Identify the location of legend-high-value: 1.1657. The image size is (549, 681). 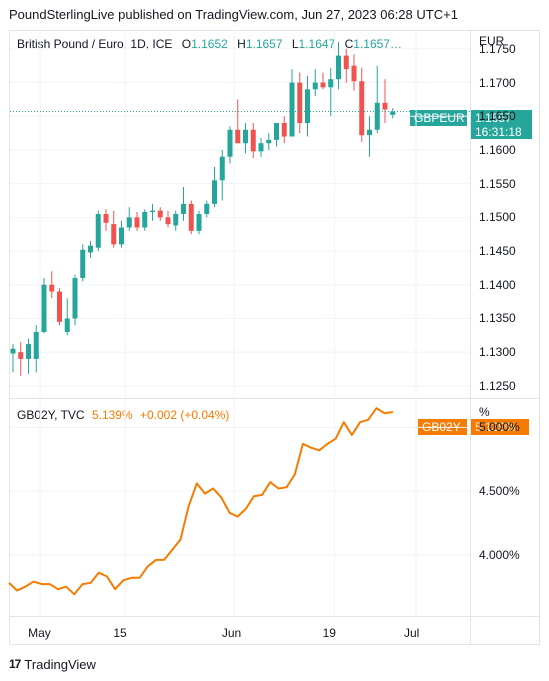
(264, 44).